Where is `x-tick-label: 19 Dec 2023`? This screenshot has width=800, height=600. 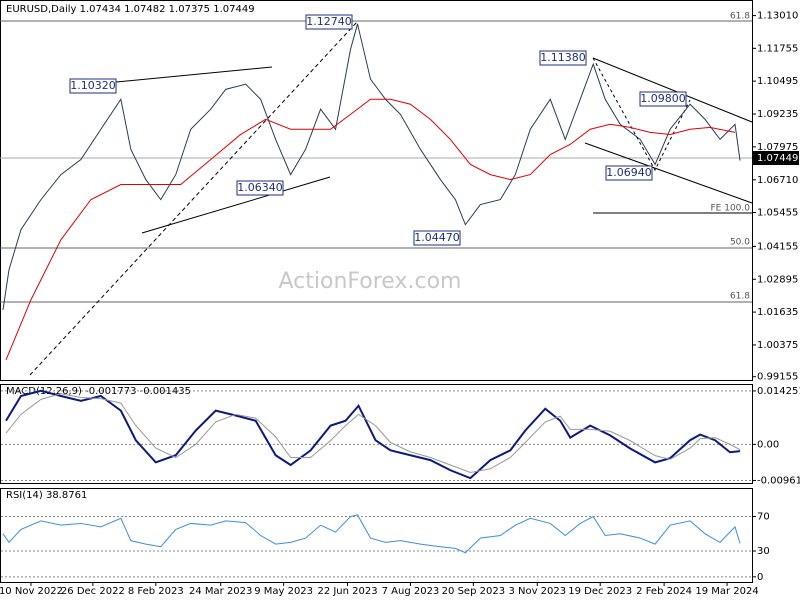
x-tick-label: 19 Dec 2023 is located at coordinates (600, 591).